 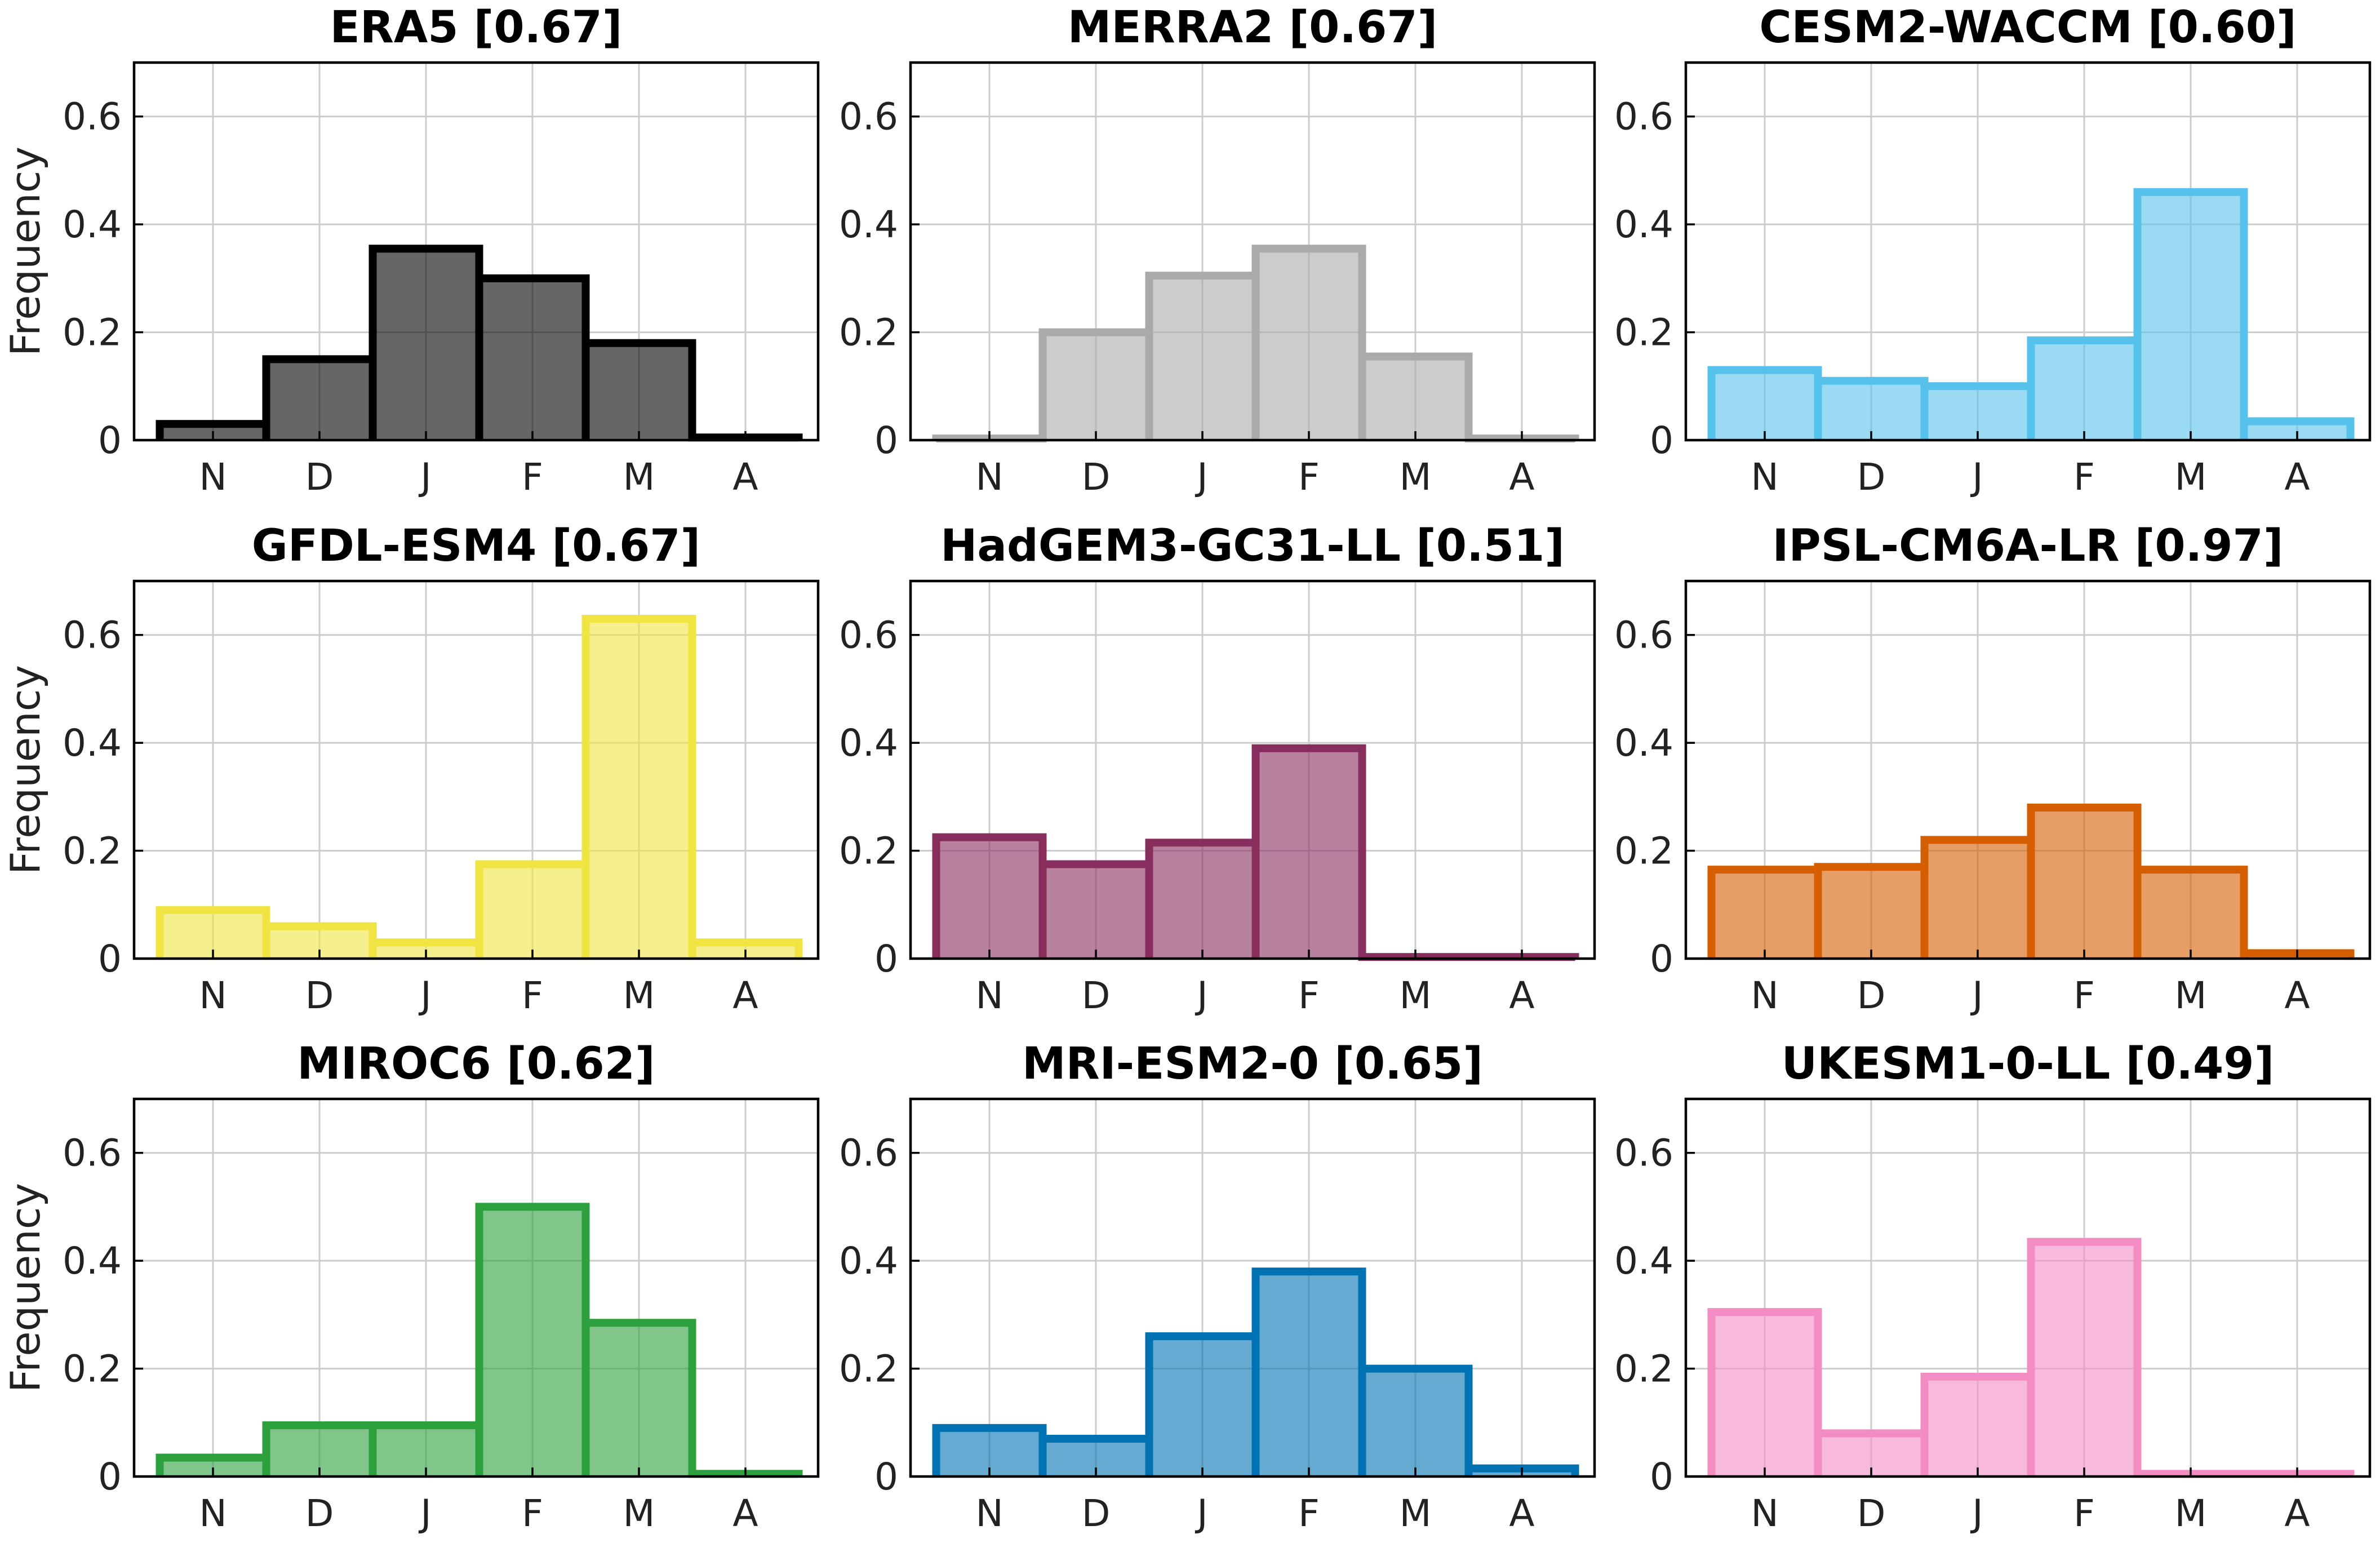 I want to click on chart-panel: 0 0.2 0.4 0.6 N D J F M A MRI-ESM2-0 [0.65], so click(x=1218, y=1287).